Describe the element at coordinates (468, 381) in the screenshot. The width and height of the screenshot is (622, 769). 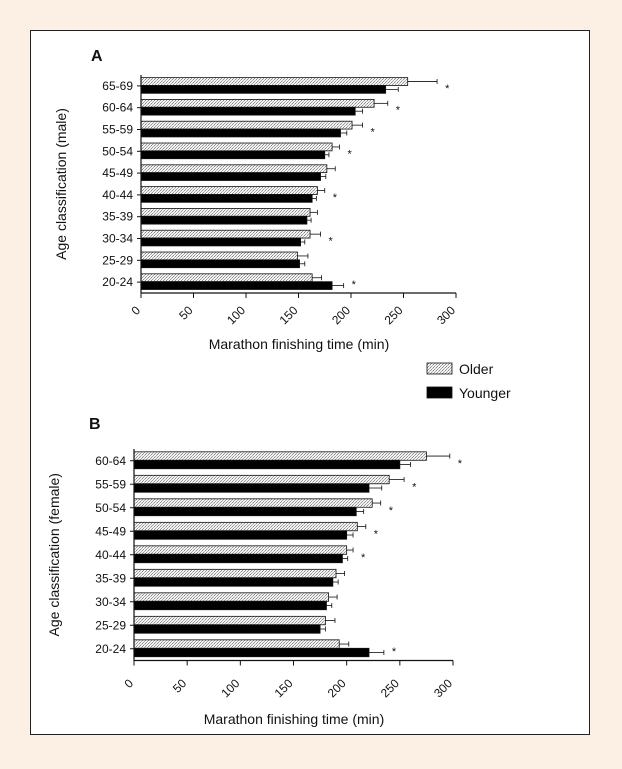
I see `legend: Older Younger` at that location.